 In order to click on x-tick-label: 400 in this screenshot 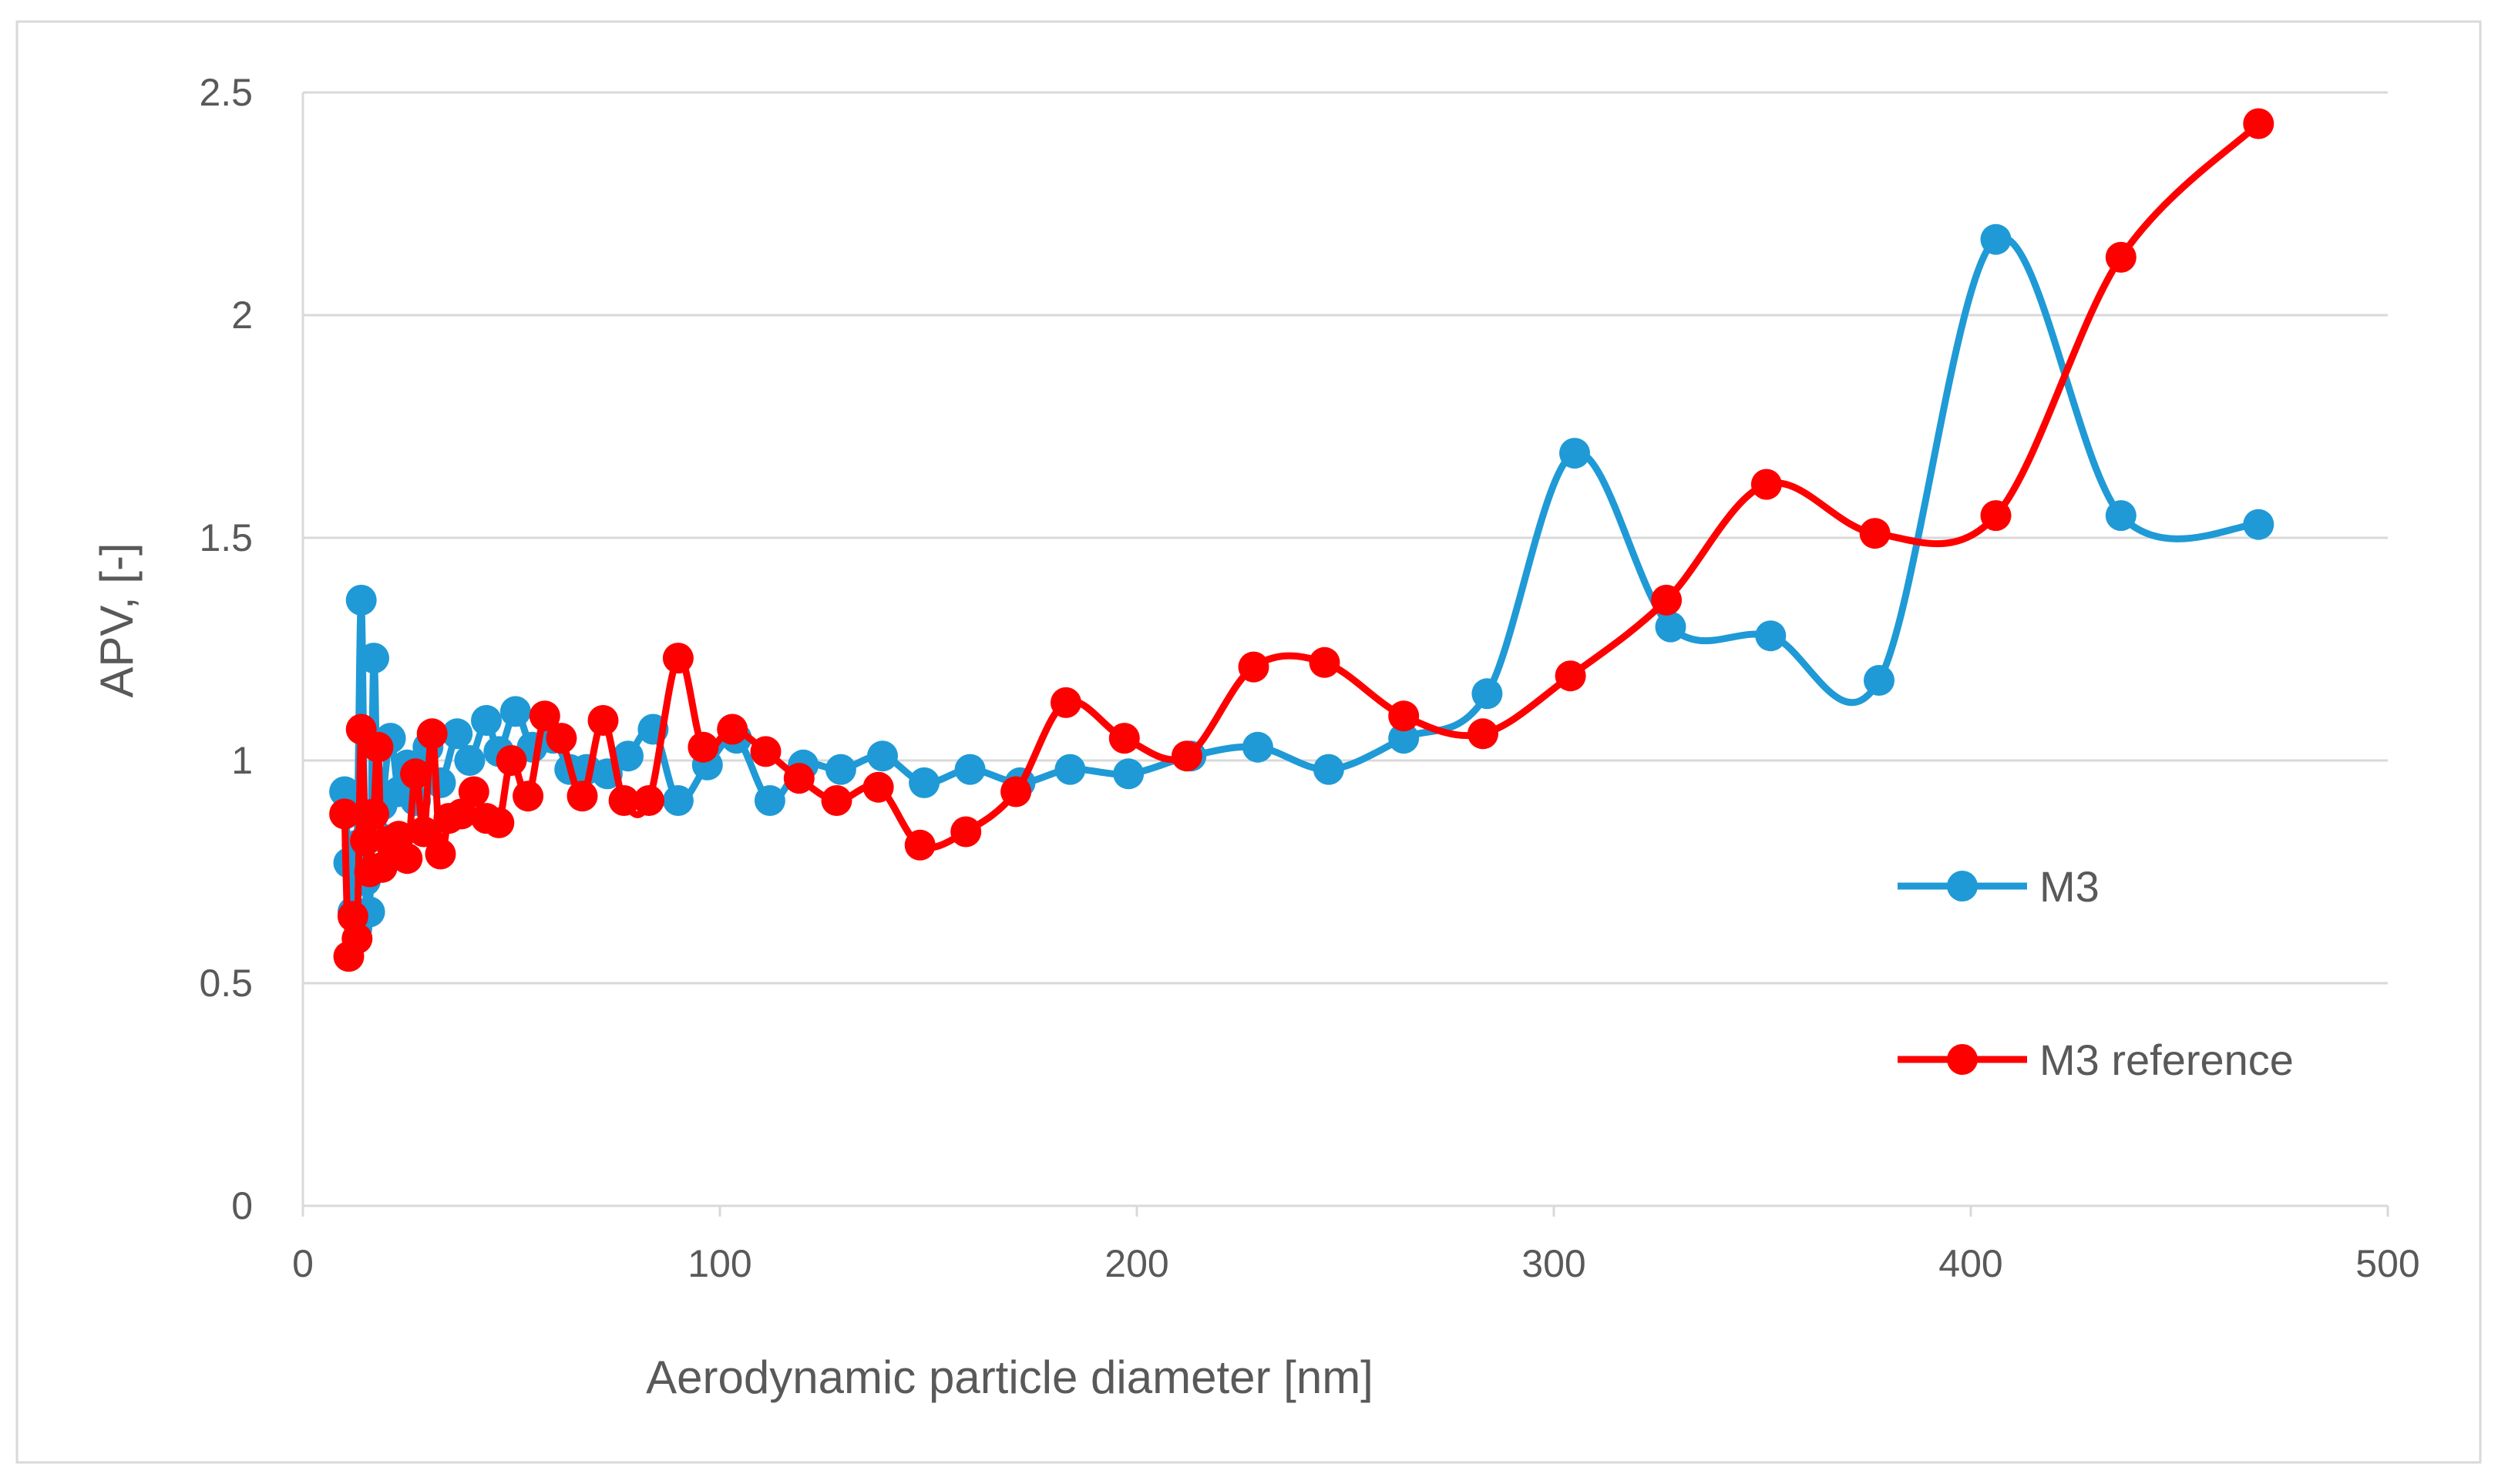, I will do `click(1970, 1263)`.